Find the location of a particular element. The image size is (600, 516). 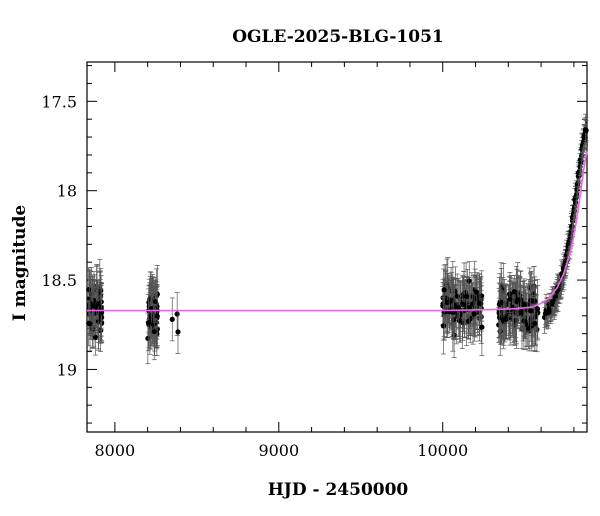

y-tick-label: 17.5 is located at coordinates (59, 101).